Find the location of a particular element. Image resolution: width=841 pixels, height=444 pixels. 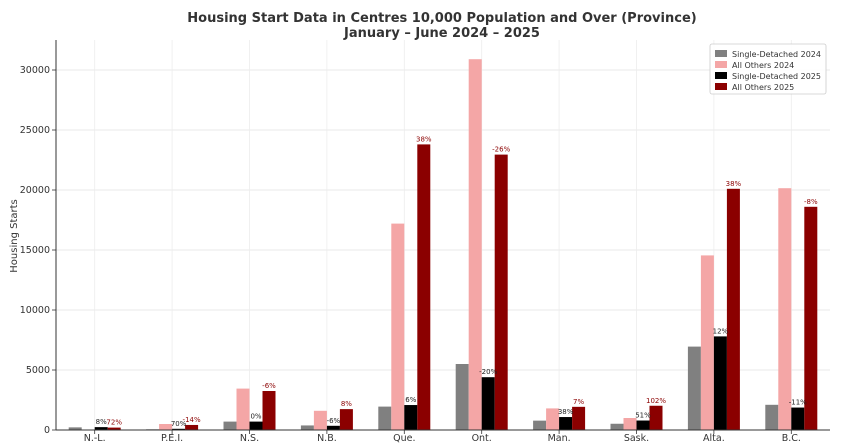

y-tick-label: 0 is located at coordinates (47, 430).